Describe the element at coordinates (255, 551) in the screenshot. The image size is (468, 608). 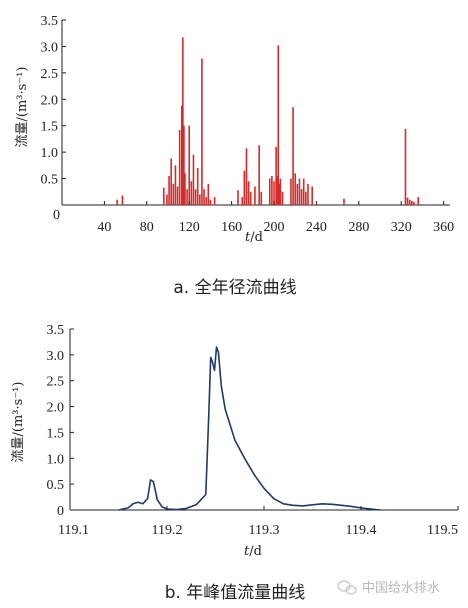
I see `b-x-axis-label-unit: /d` at that location.